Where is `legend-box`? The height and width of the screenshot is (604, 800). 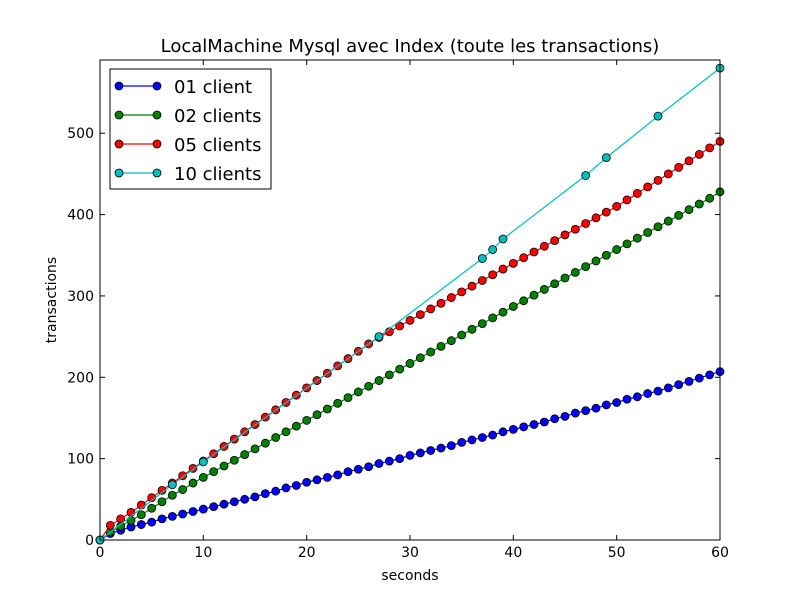 legend-box is located at coordinates (190, 129).